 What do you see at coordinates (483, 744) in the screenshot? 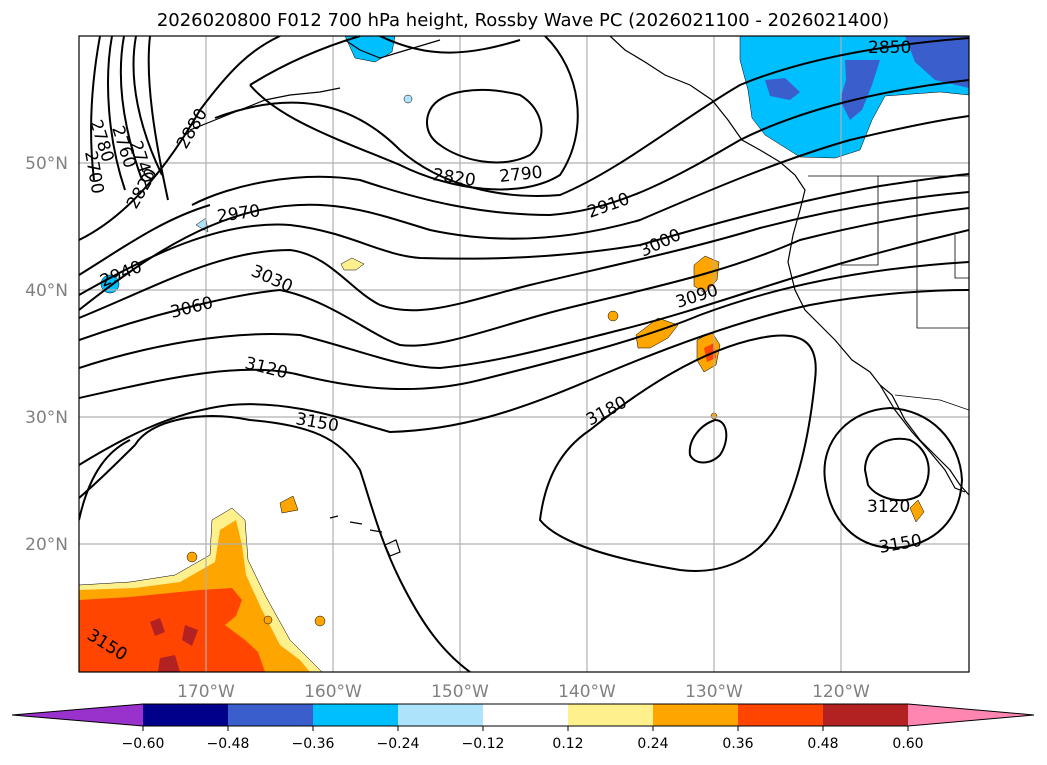
I see `colorbar-tick-label: −0.12` at bounding box center [483, 744].